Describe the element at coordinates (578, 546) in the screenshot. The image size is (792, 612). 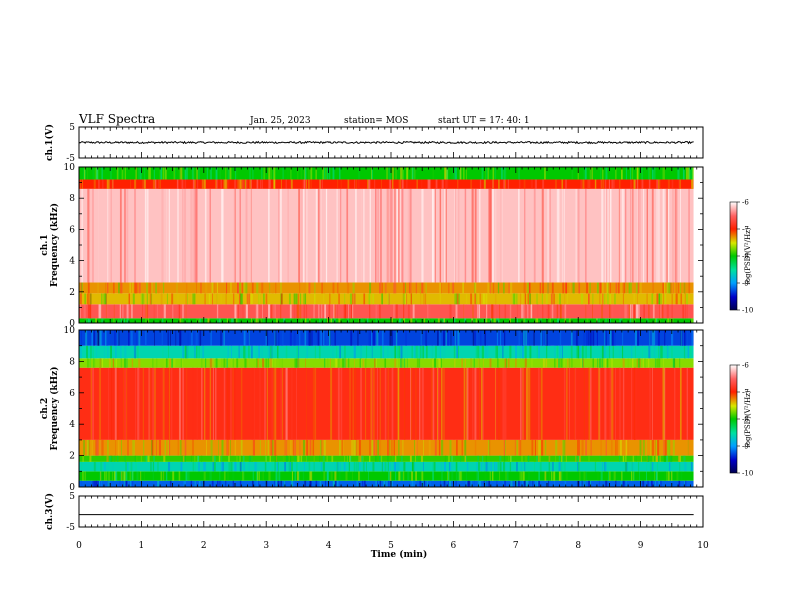
I see `x-tick-label: 8` at that location.